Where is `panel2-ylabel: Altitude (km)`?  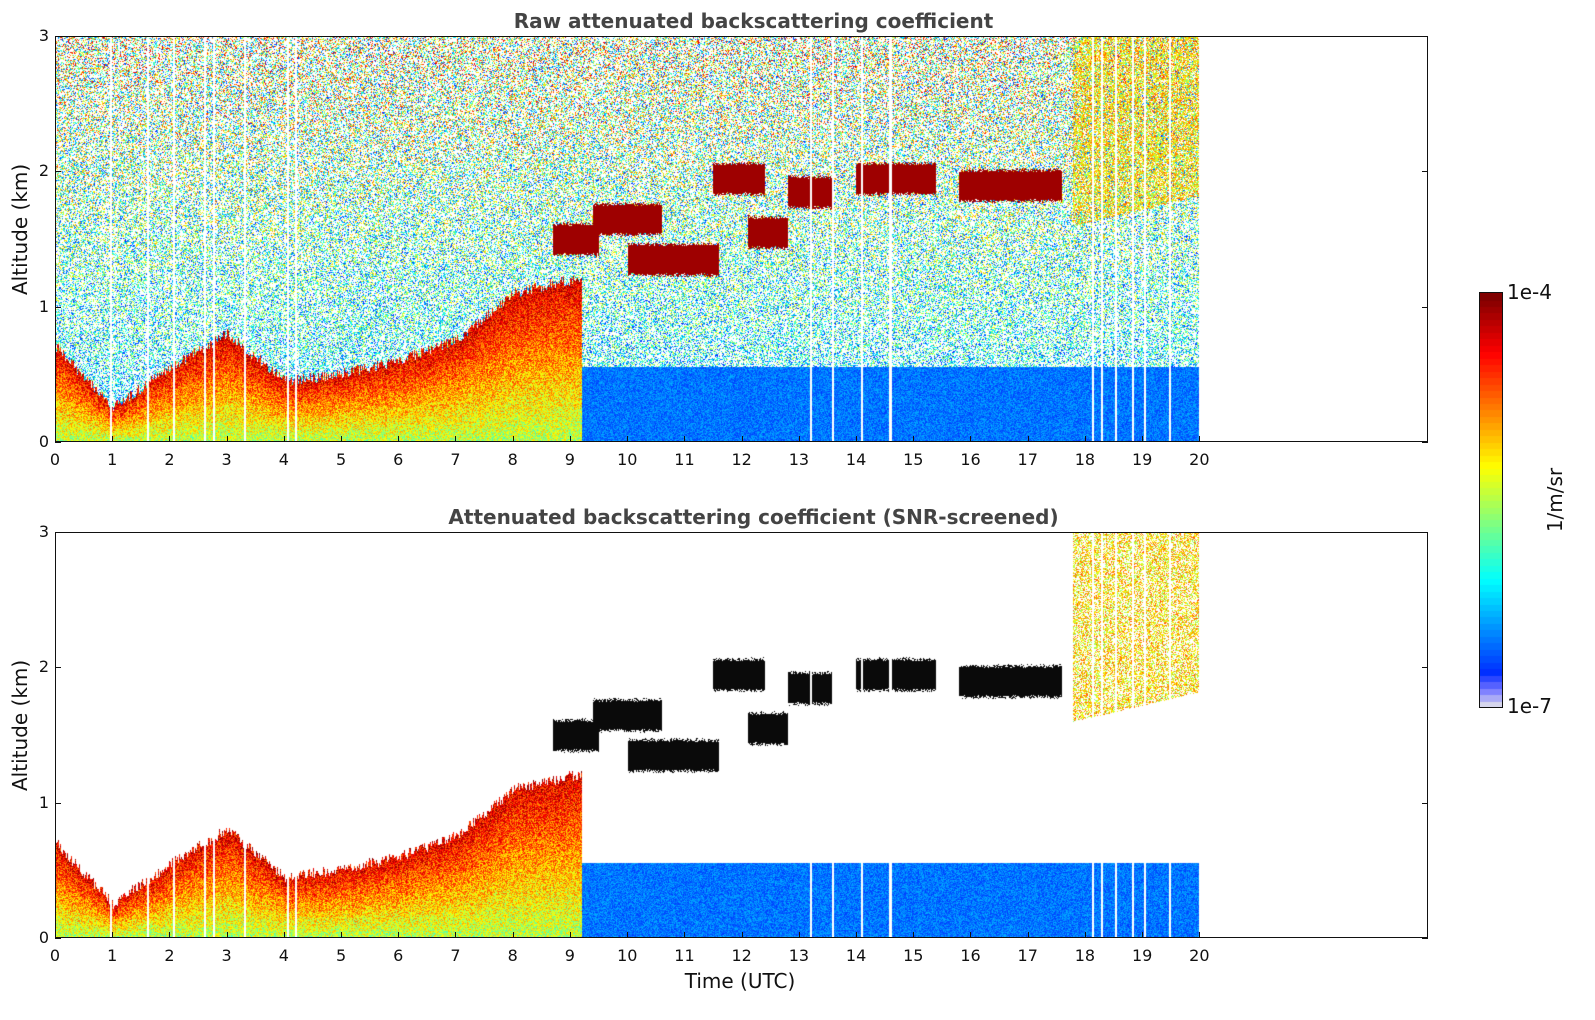
panel2-ylabel: Altitude (km) is located at coordinates (20, 725).